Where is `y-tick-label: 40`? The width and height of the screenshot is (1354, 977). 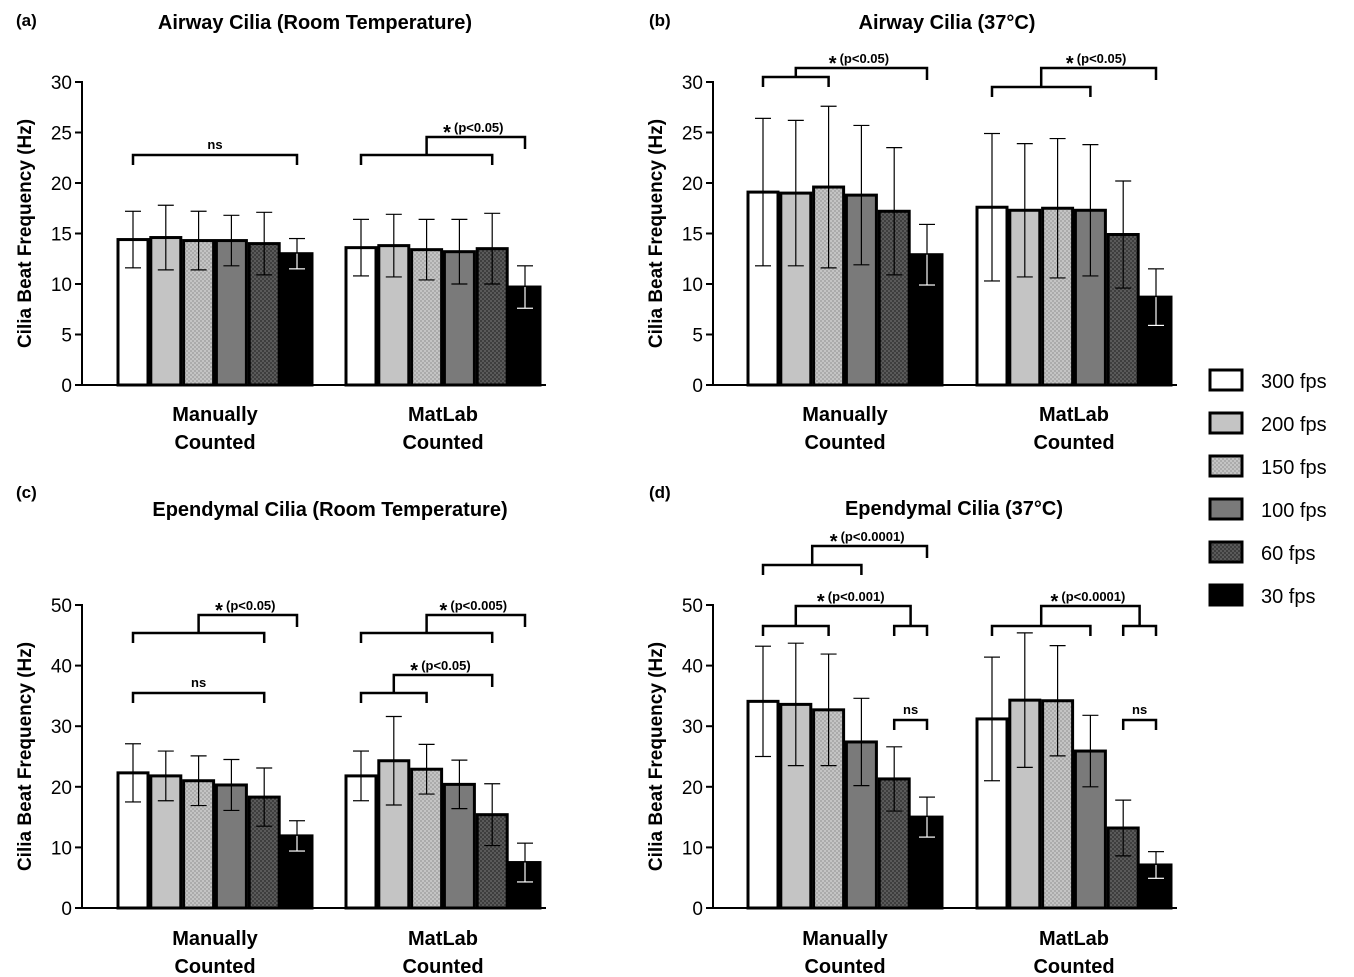 y-tick-label: 40 is located at coordinates (61, 667).